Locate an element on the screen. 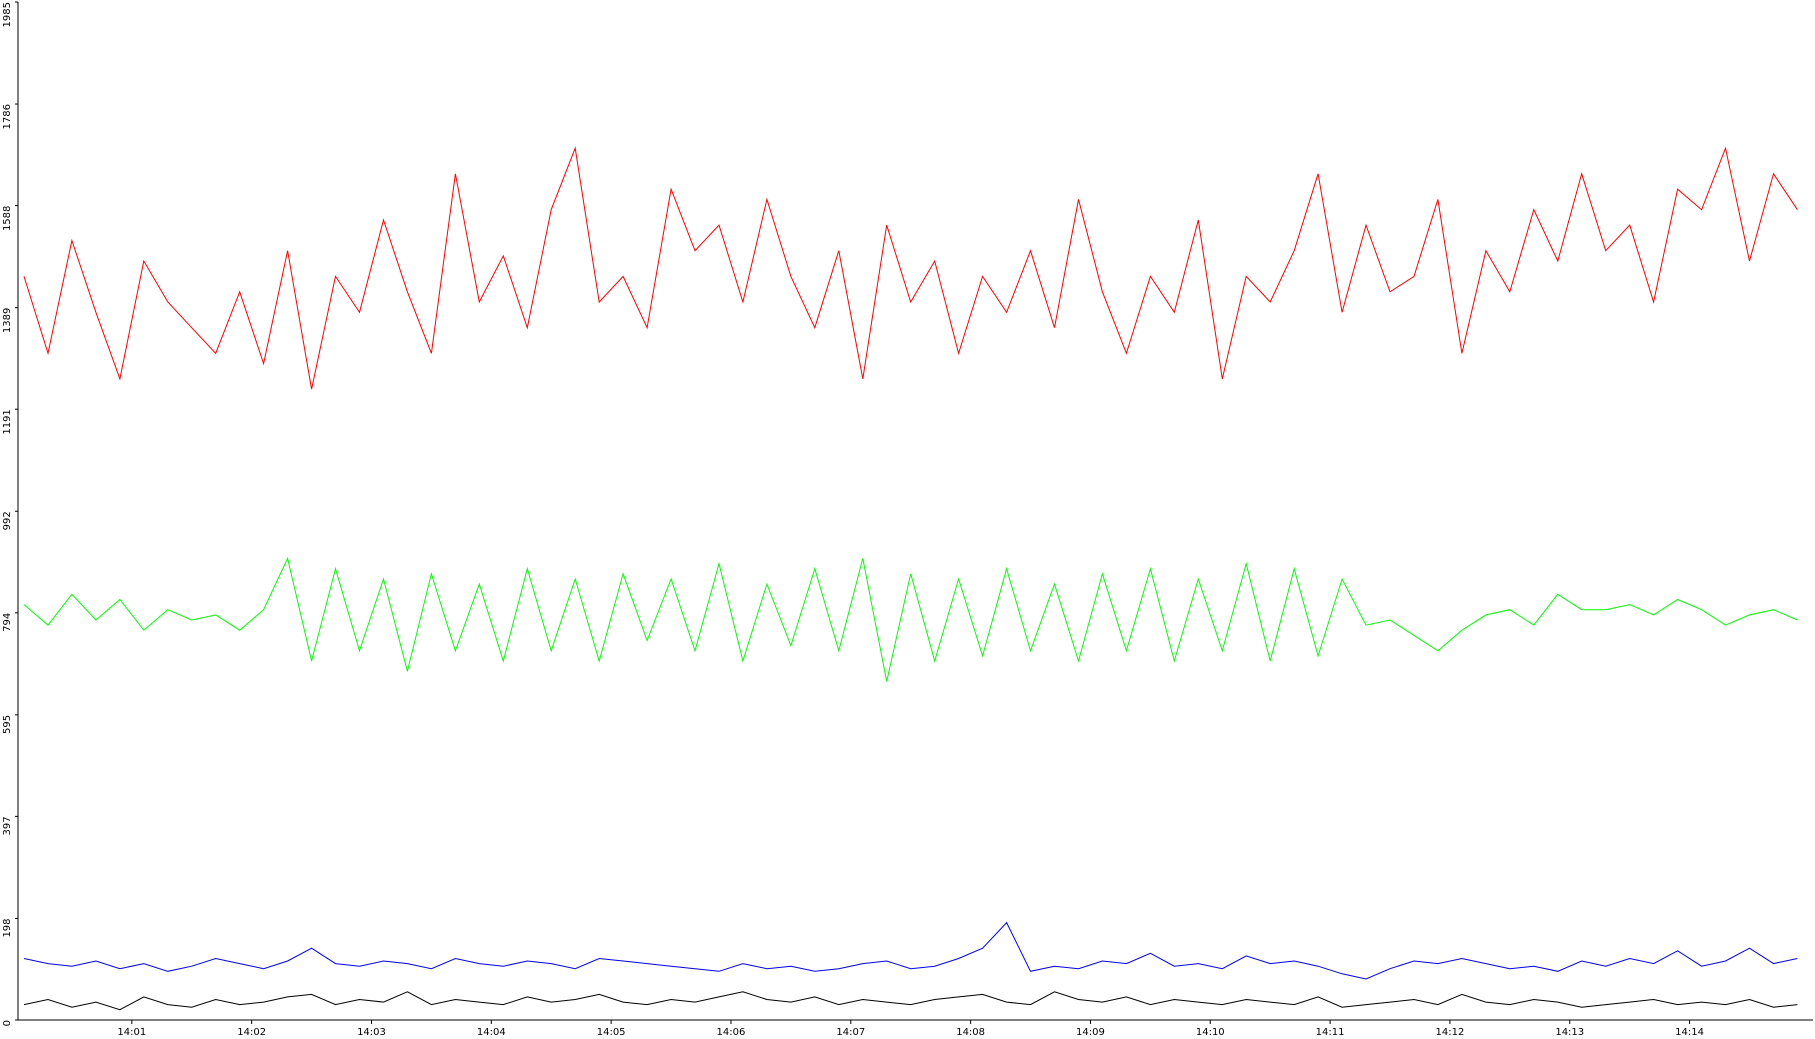 Image resolution: width=1815 pixels, height=1039 pixels. x-tick-label: 14:11 is located at coordinates (1330, 1032).